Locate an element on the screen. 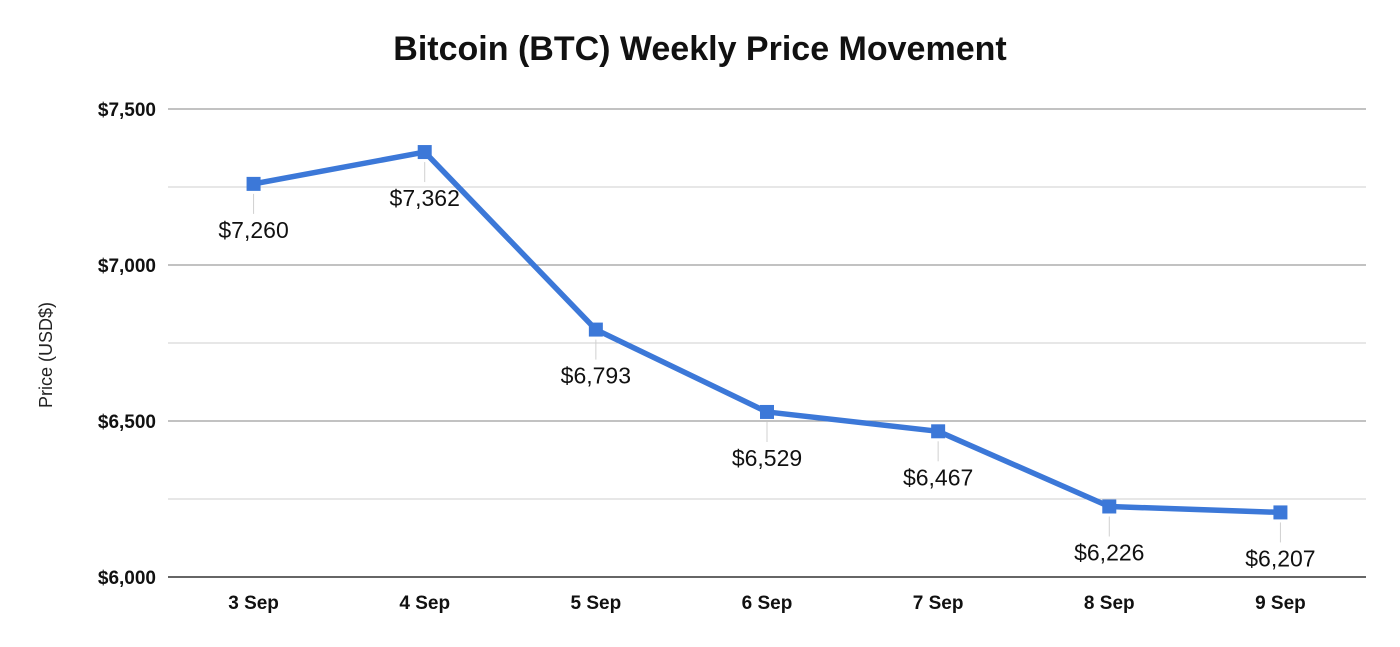 The width and height of the screenshot is (1400, 647). chart-title: Bitcoin (BTC) Weekly Price Movement is located at coordinates (700, 49).